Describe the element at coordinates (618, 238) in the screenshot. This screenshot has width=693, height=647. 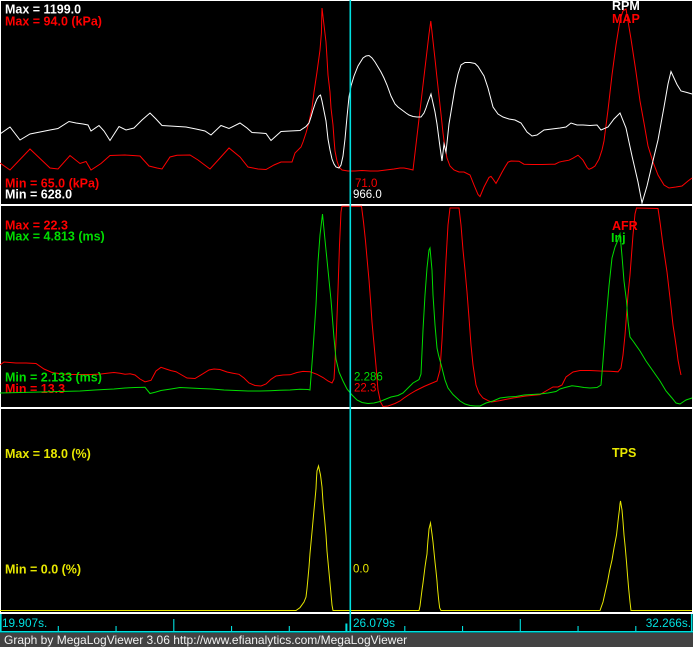
I see `svg-text: Inj` at that location.